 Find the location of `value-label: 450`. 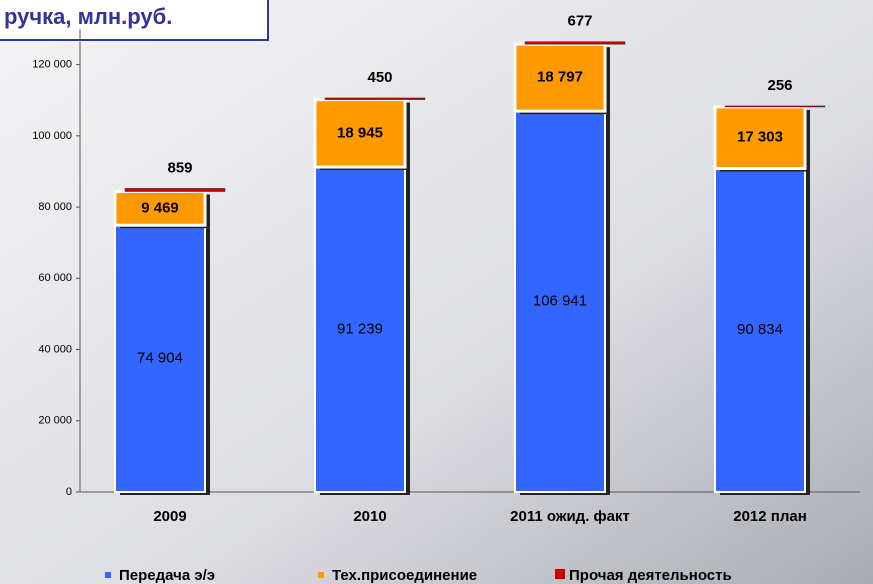

value-label: 450 is located at coordinates (379, 77).